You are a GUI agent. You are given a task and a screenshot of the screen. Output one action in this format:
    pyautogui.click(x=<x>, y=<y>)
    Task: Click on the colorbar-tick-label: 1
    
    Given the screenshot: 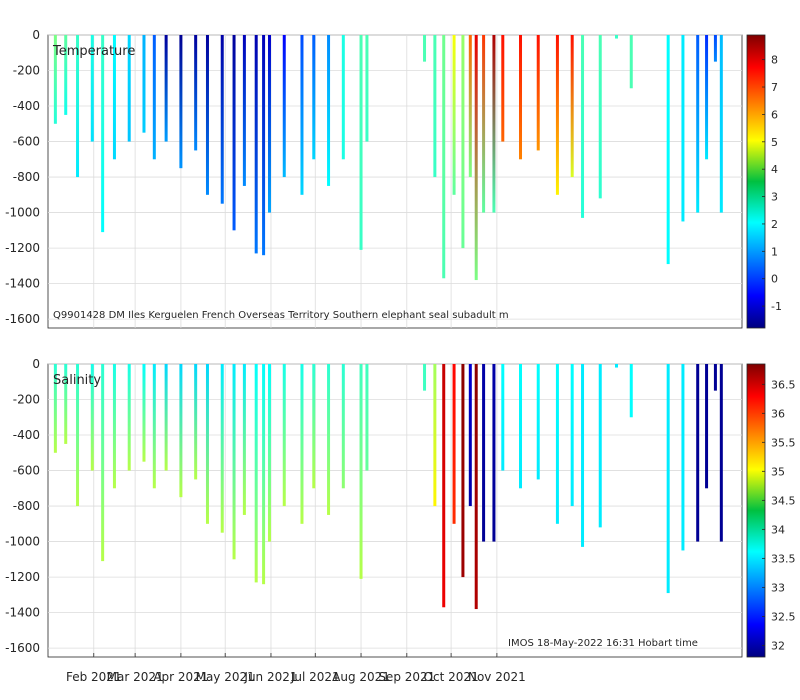 What is the action you would take?
    pyautogui.click(x=774, y=251)
    